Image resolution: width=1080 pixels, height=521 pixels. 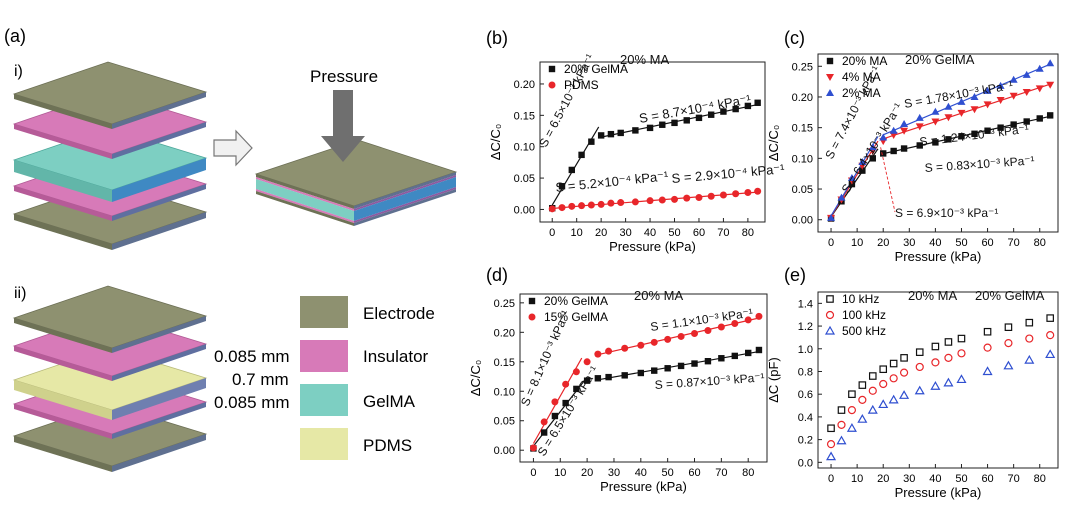 I want to click on annotation-text: S = 0.83×10⁻³ kPa⁻¹, so click(x=979, y=164).